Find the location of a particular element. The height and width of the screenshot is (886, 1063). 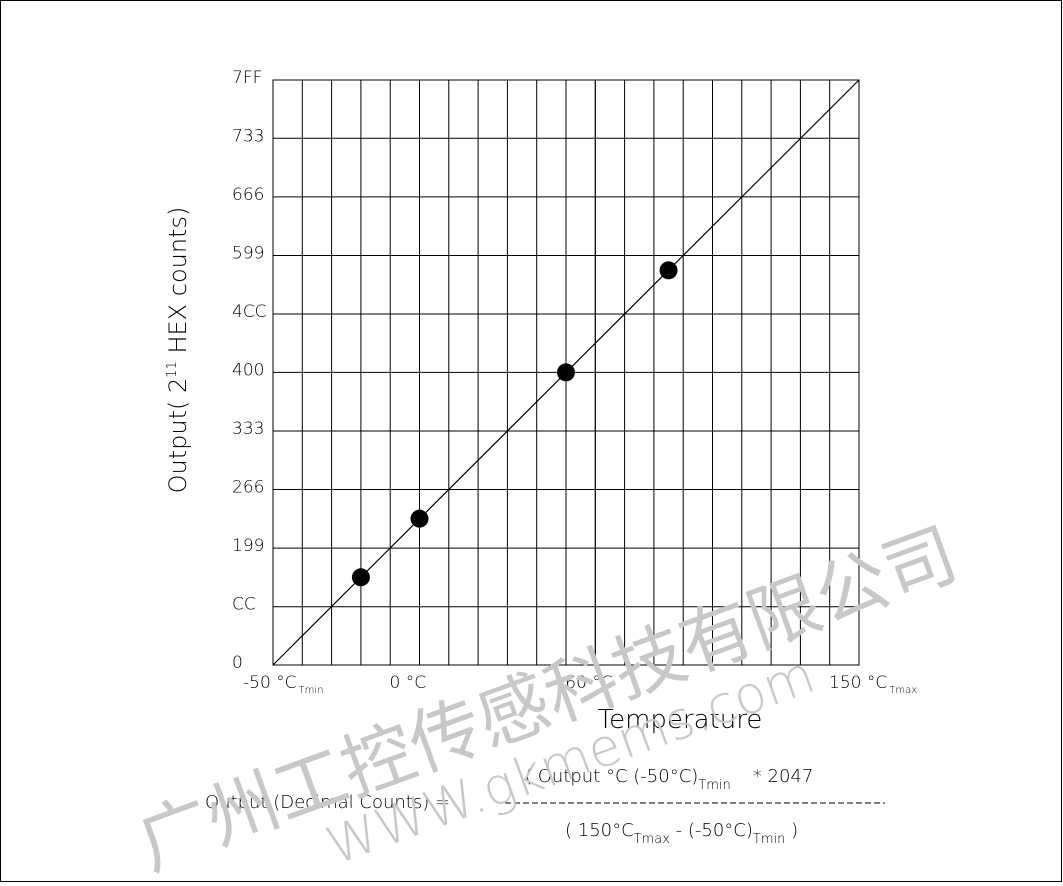

y-axis-label: Output( 211 HEX counts) is located at coordinates (178, 350).